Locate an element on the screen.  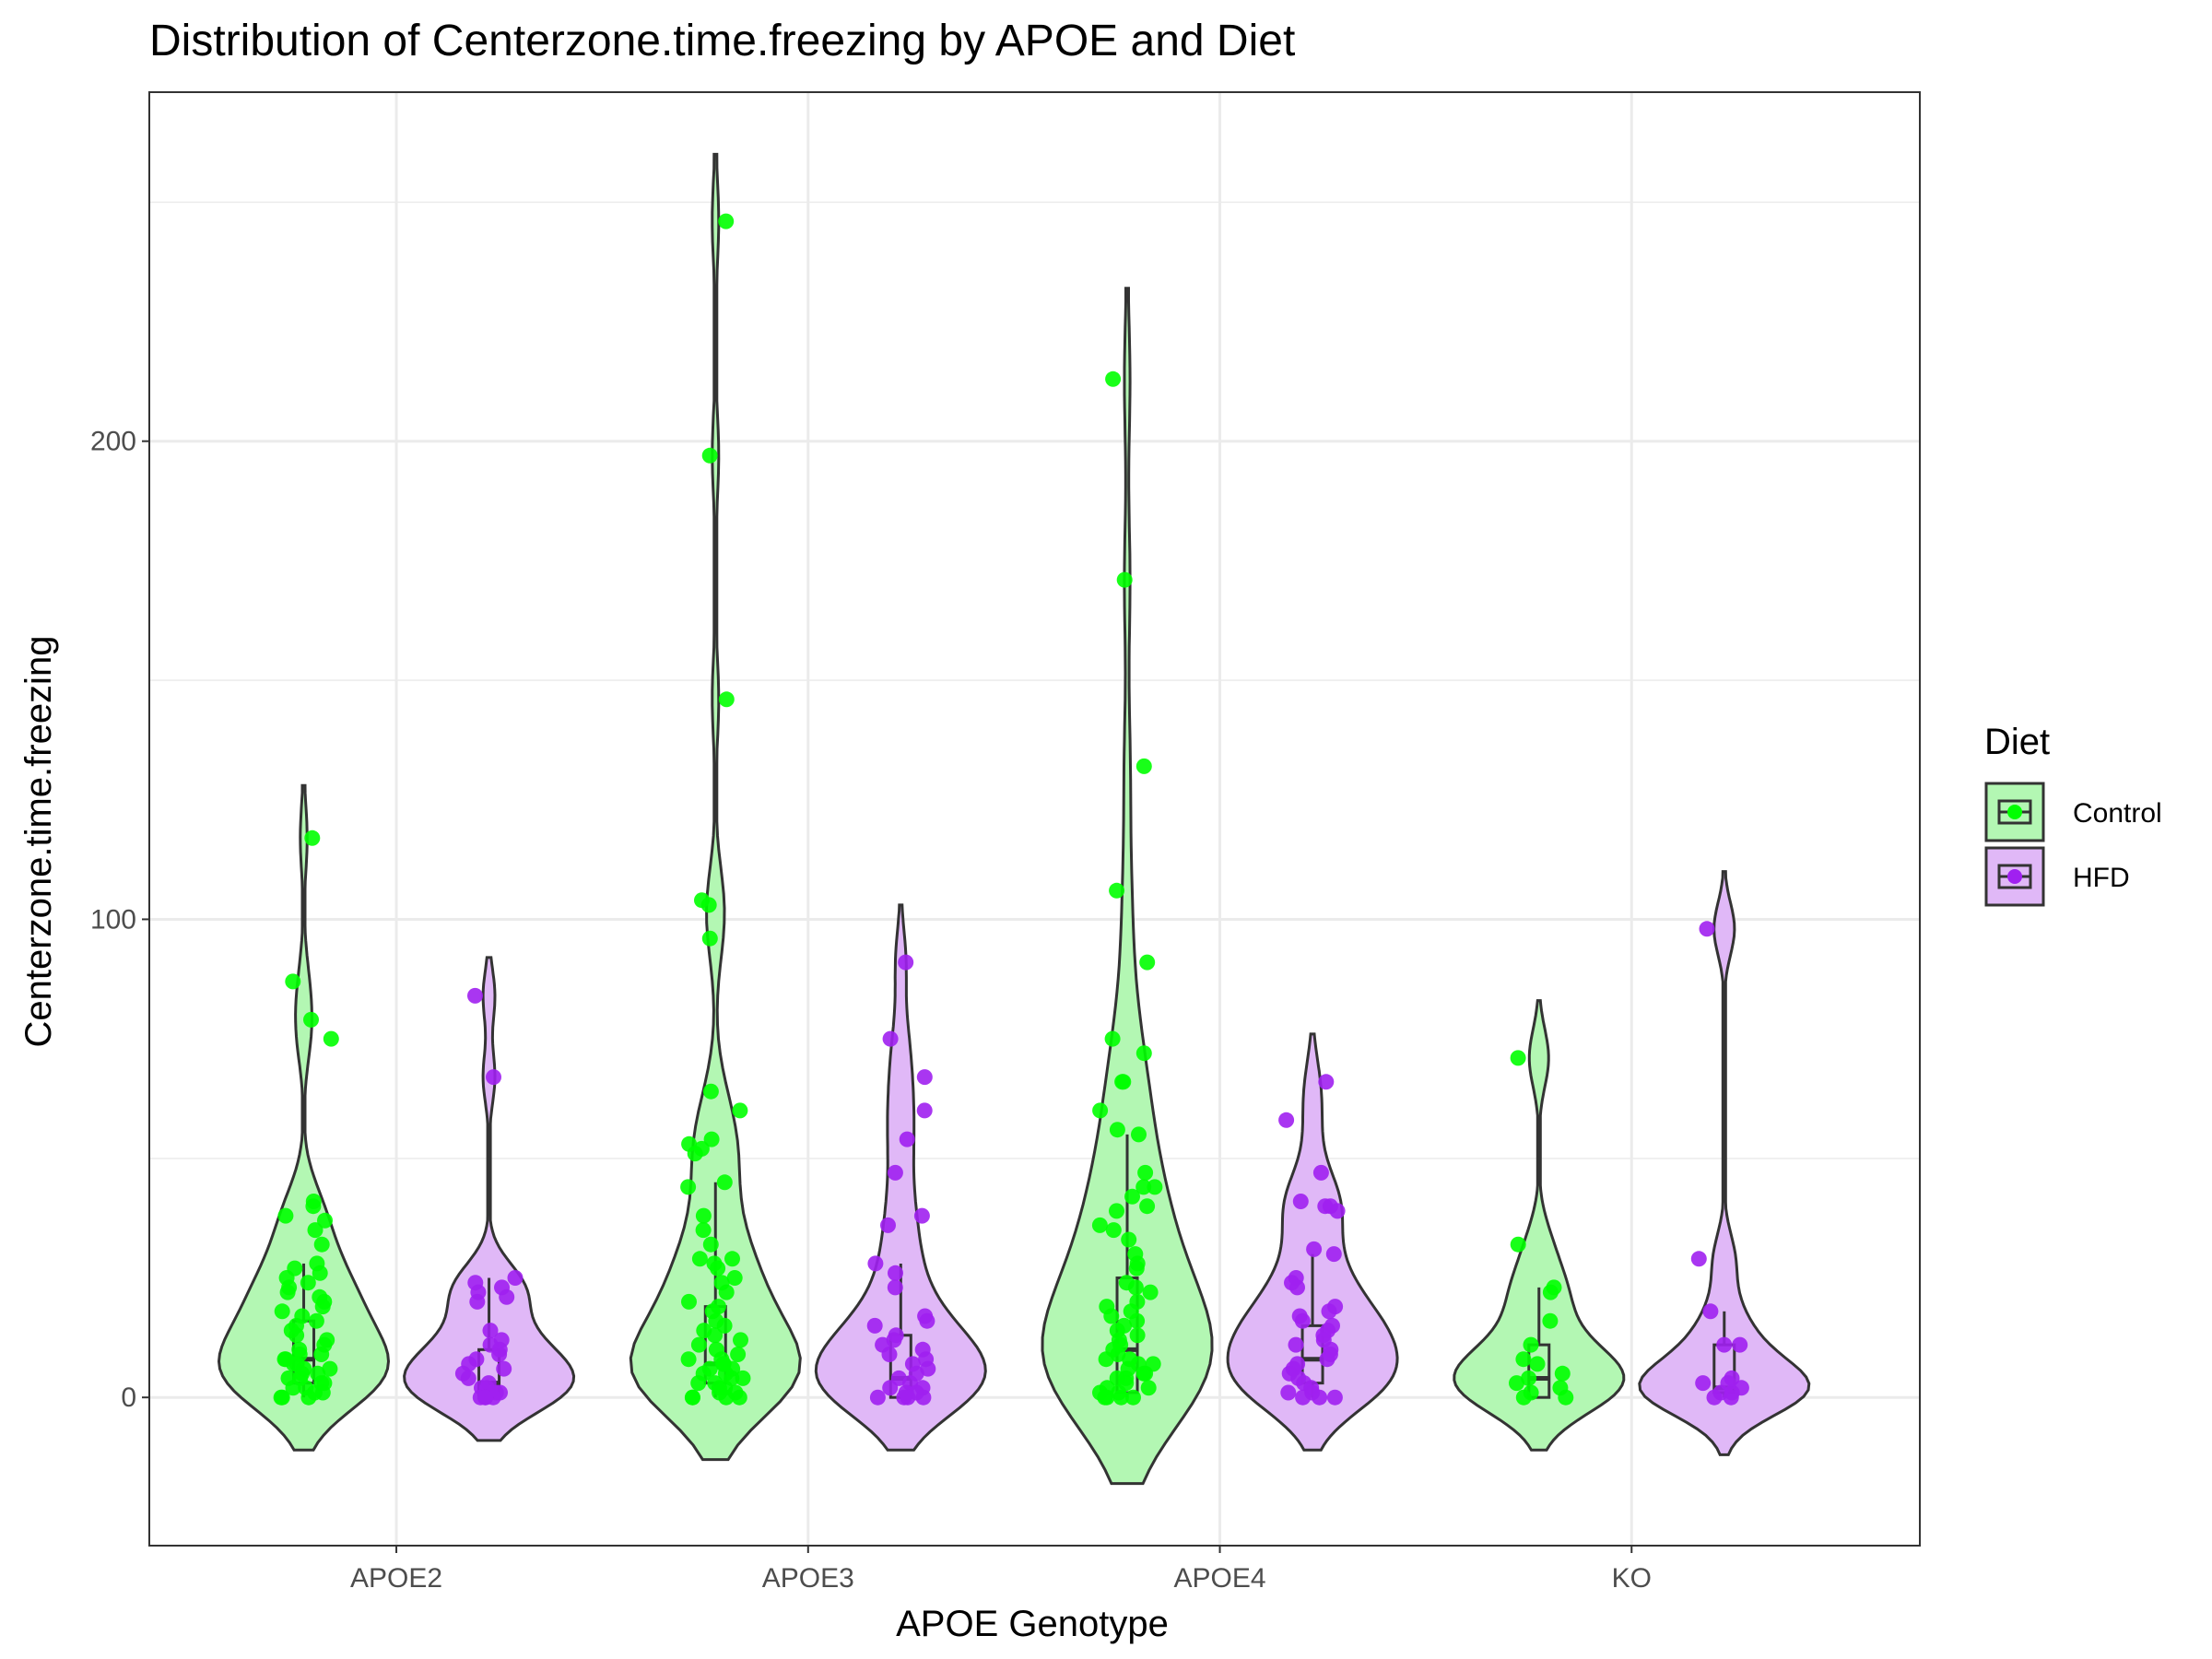
legend: Diet Control HFD is located at coordinates (2073, 814).